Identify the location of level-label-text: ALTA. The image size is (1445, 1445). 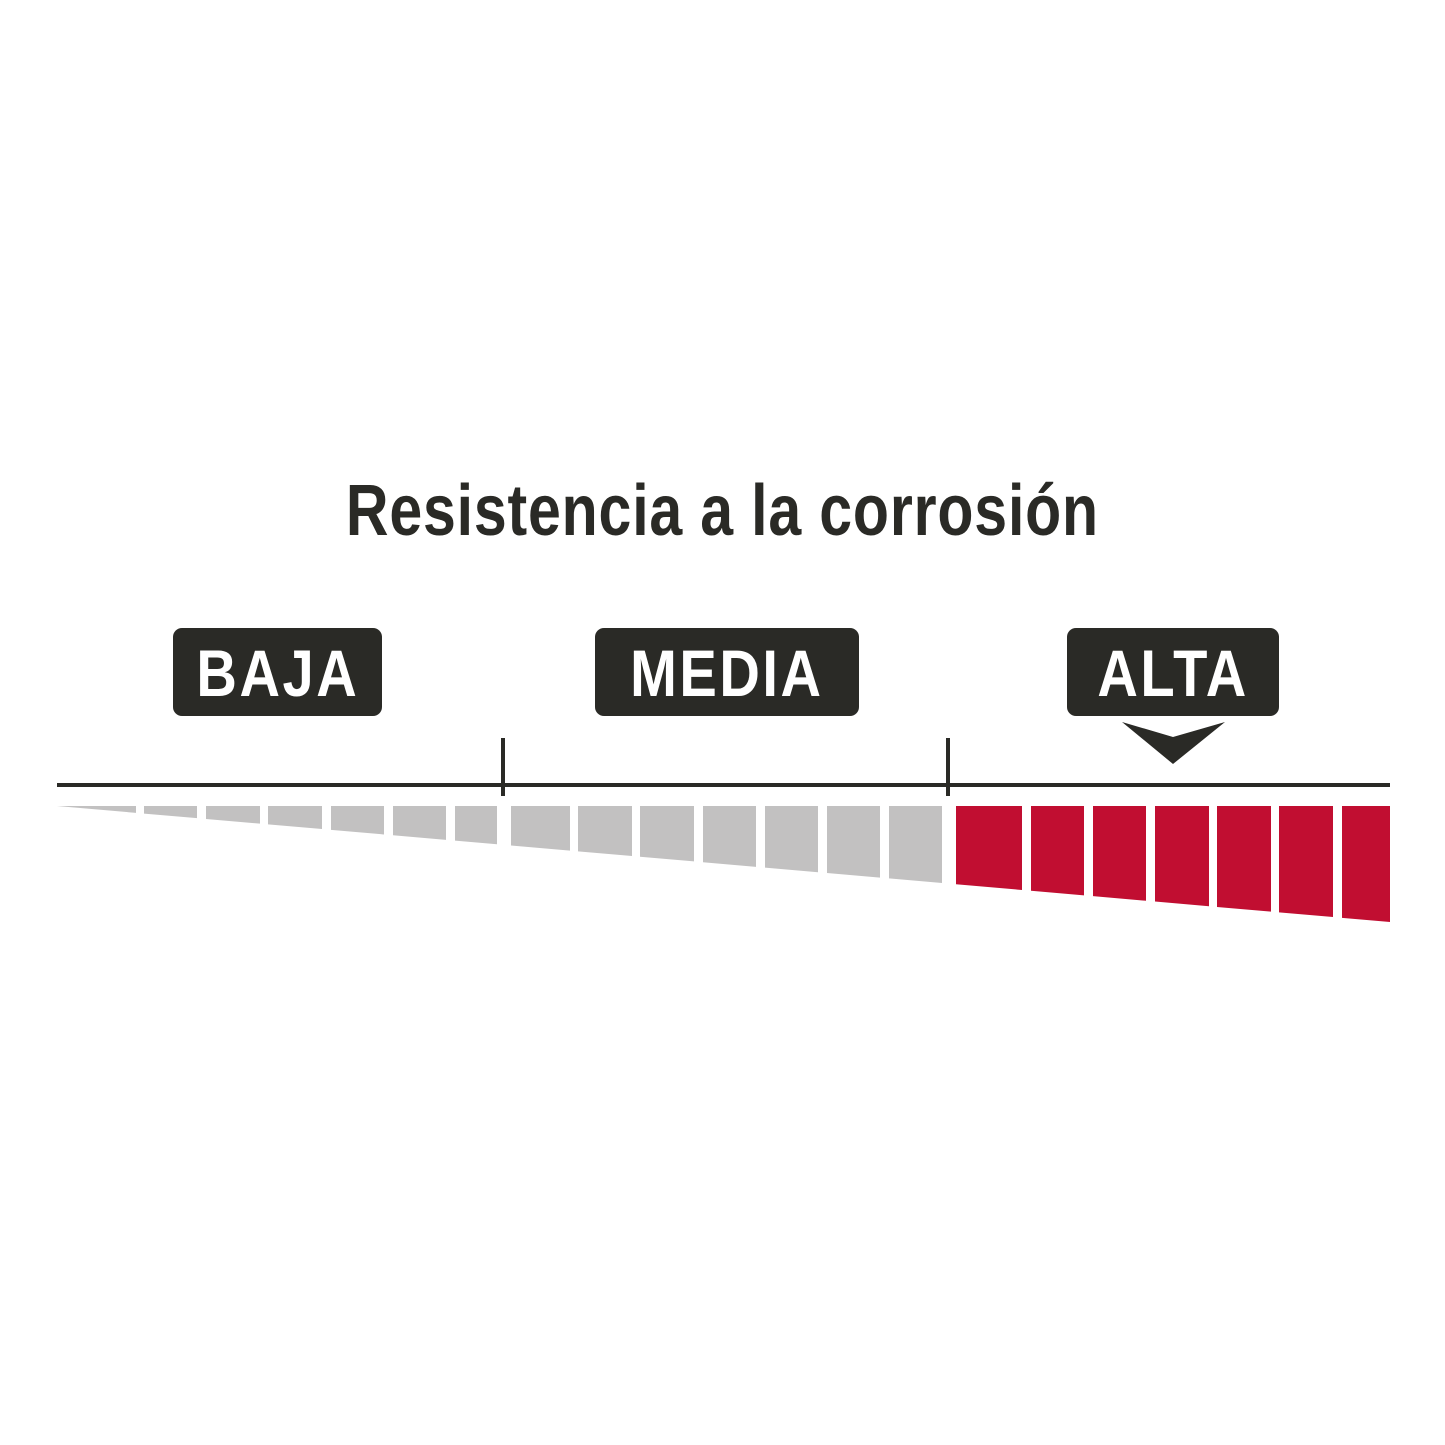
(1173, 673).